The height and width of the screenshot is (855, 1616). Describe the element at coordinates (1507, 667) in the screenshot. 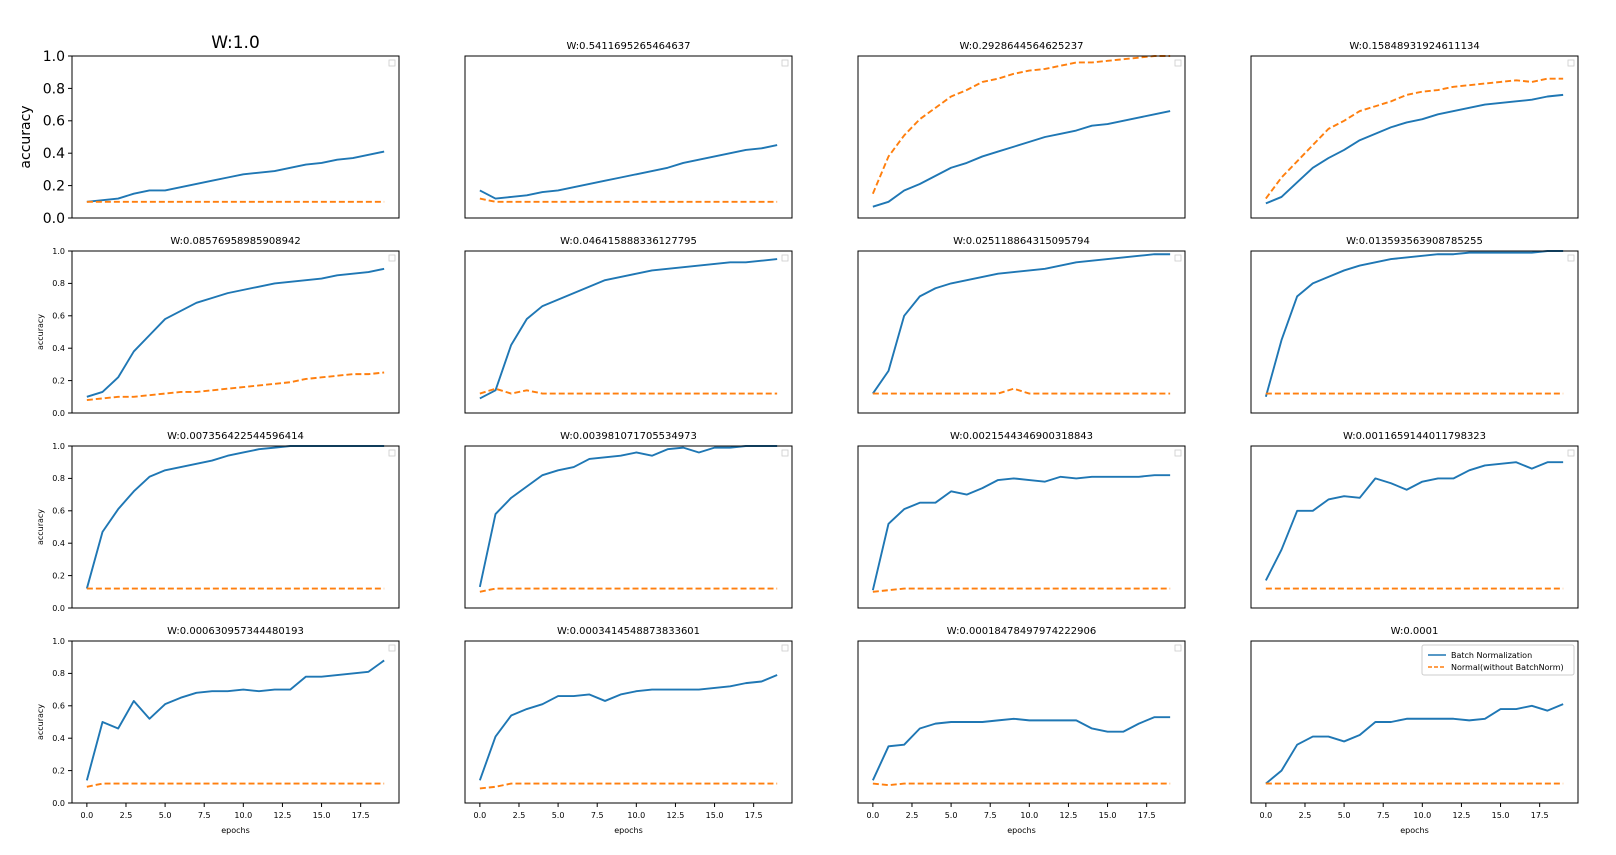

I see `legend-entry: Normal(without BatchNorm)` at that location.